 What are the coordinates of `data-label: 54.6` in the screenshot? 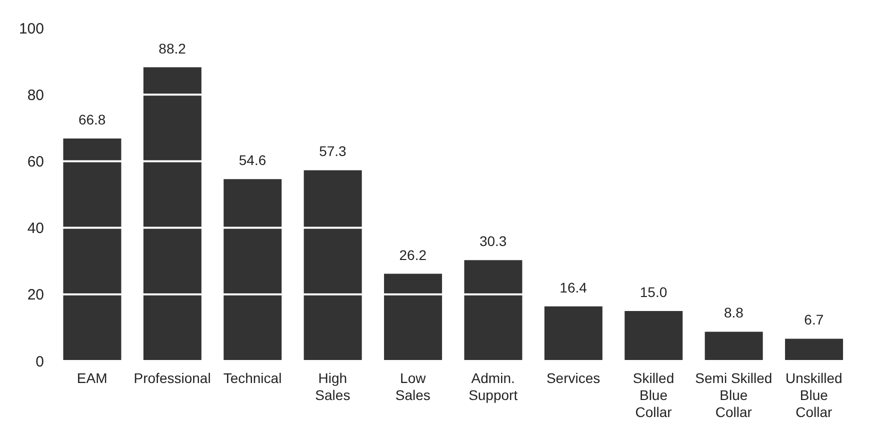 It's located at (252, 160).